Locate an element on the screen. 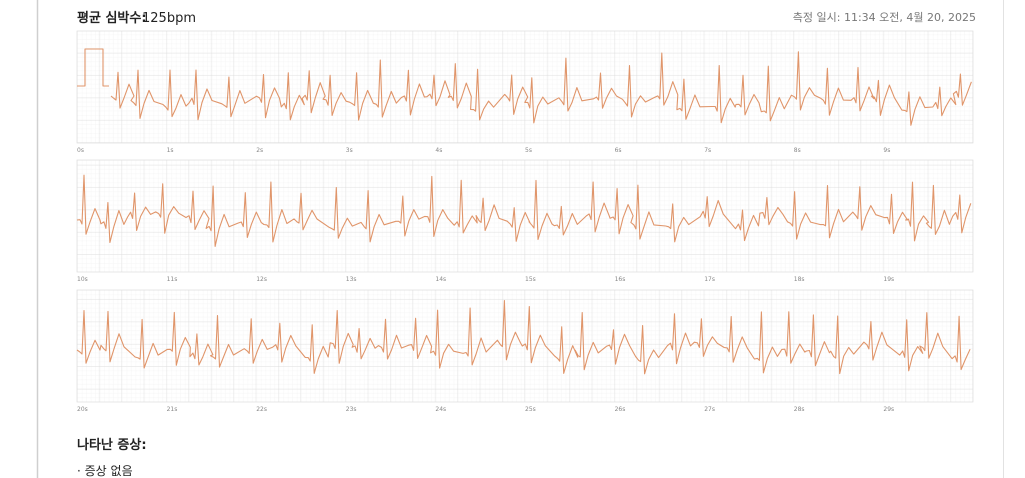 The width and height of the screenshot is (1025, 478). time-label: 13s is located at coordinates (351, 279).